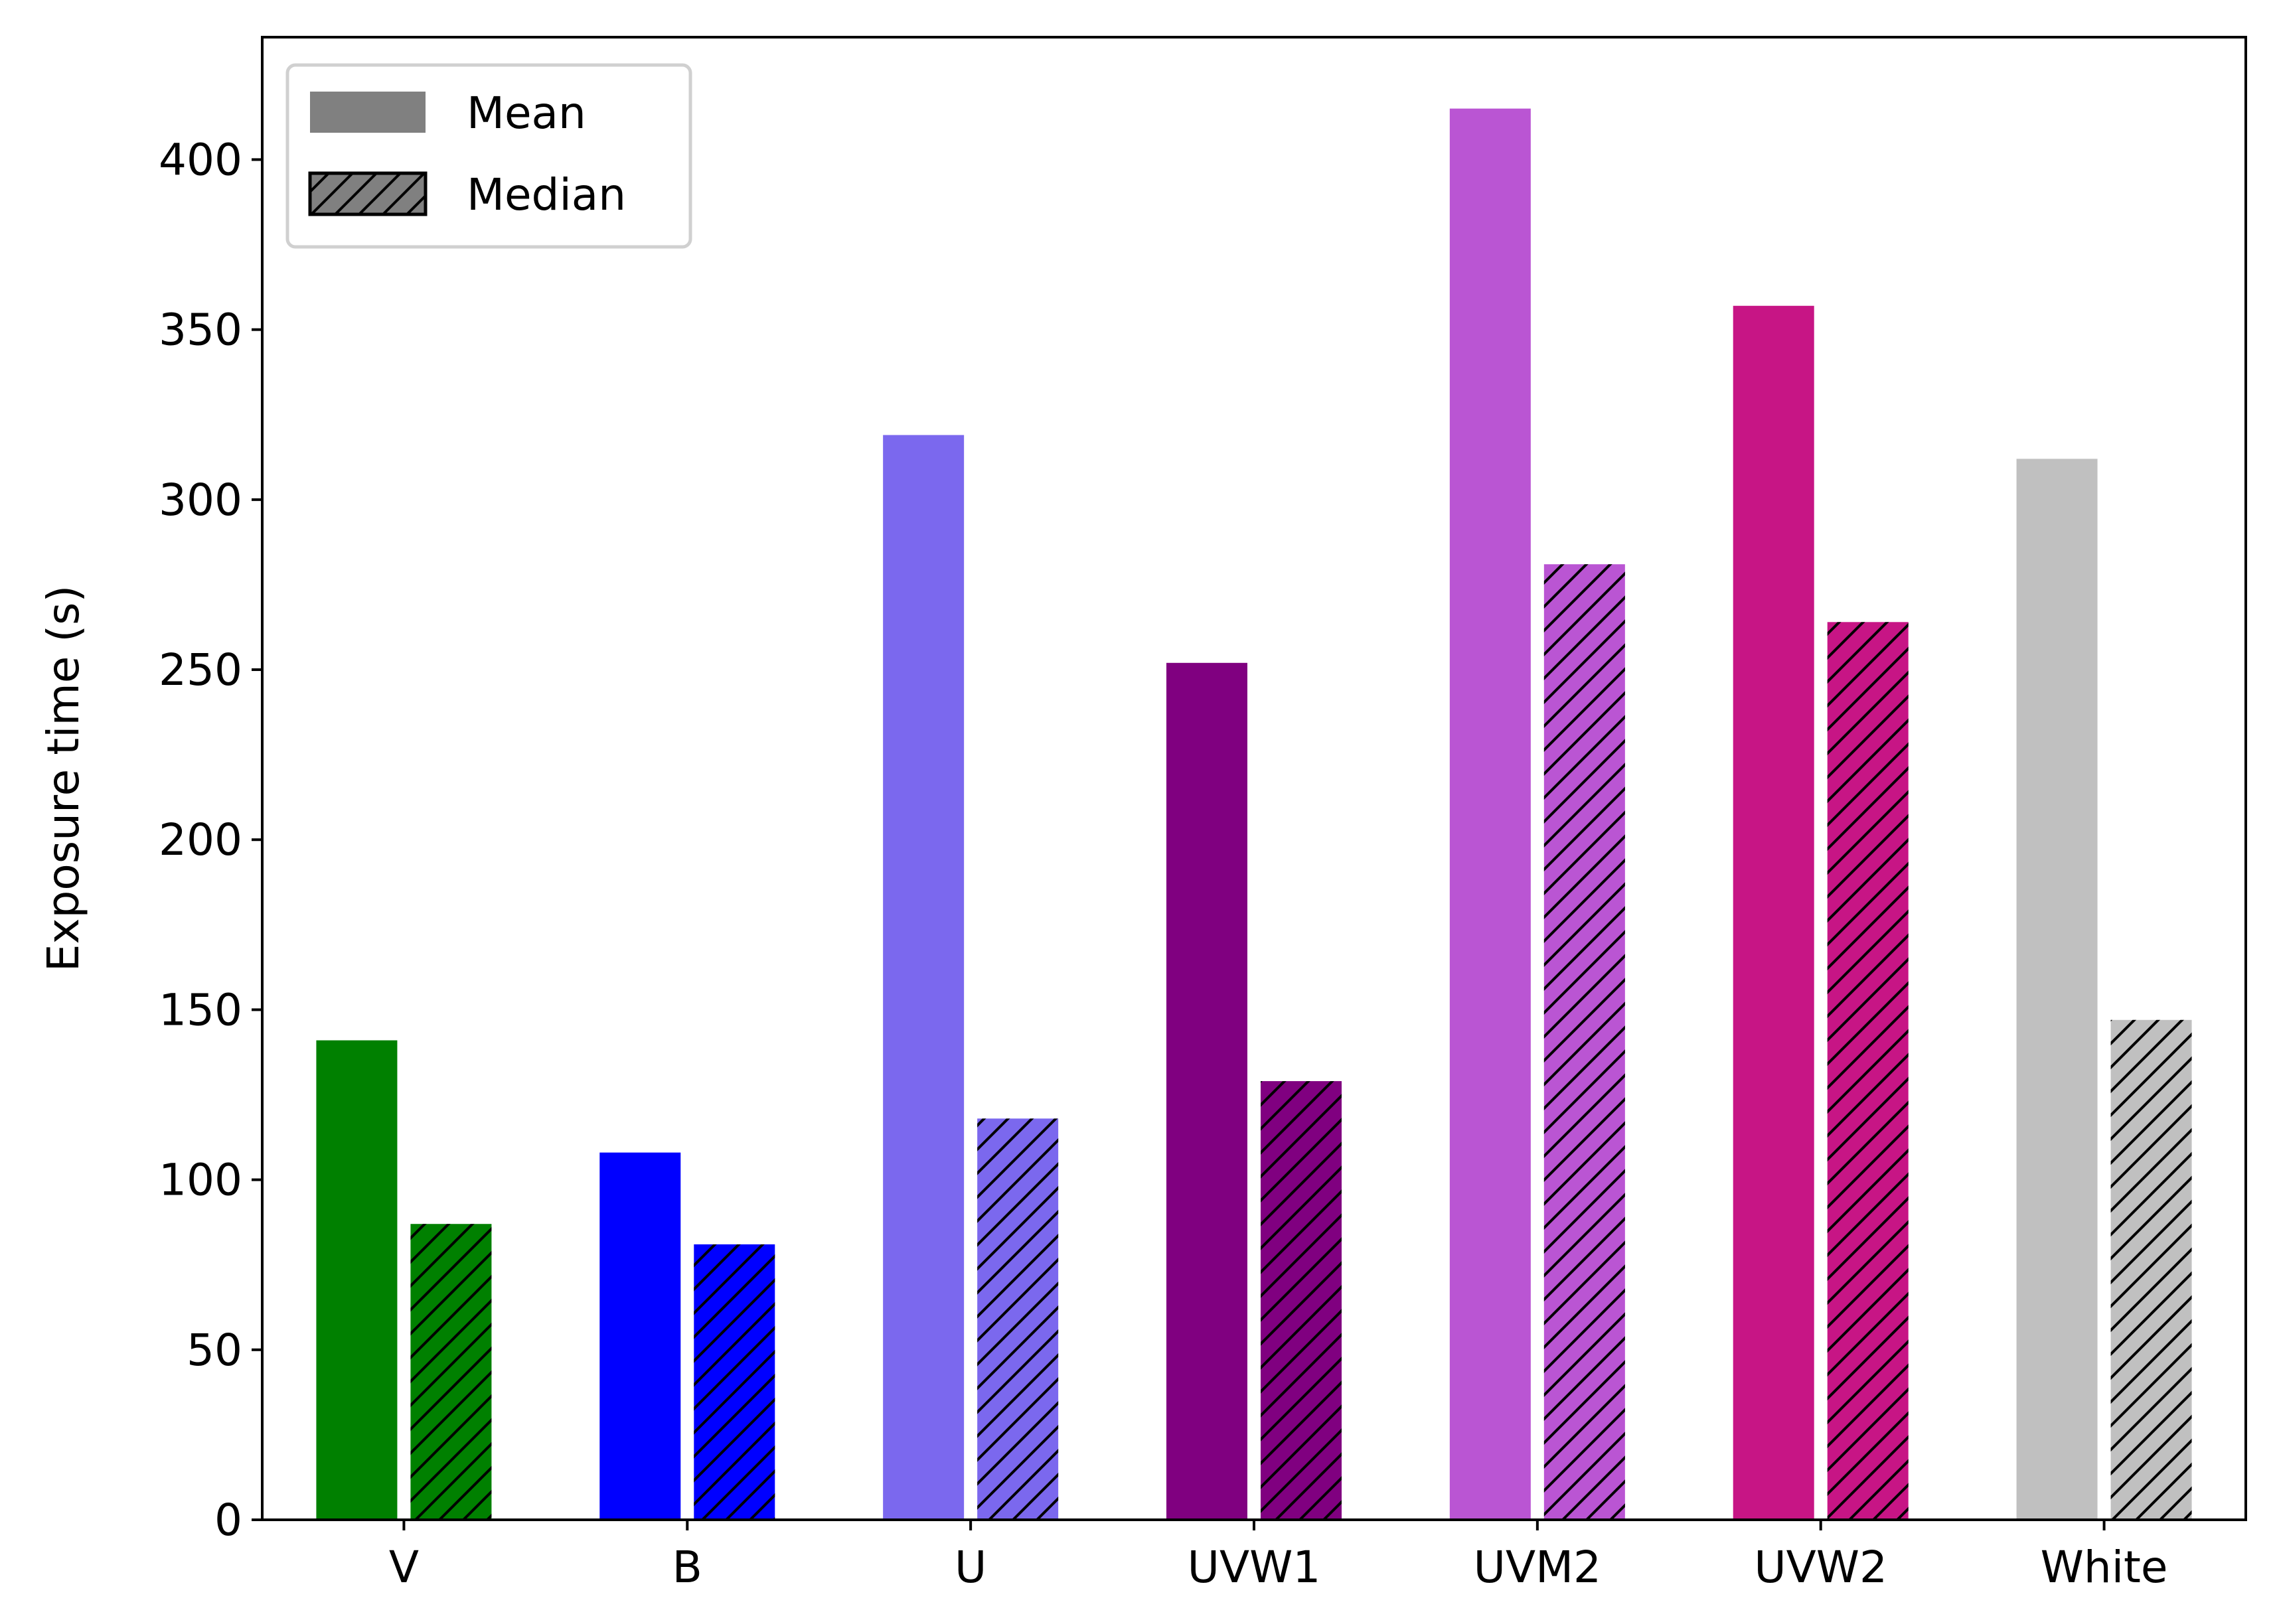 Image resolution: width=2275 pixels, height=1624 pixels. Describe the element at coordinates (404, 1567) in the screenshot. I see `x-tick-label-v: V` at that location.